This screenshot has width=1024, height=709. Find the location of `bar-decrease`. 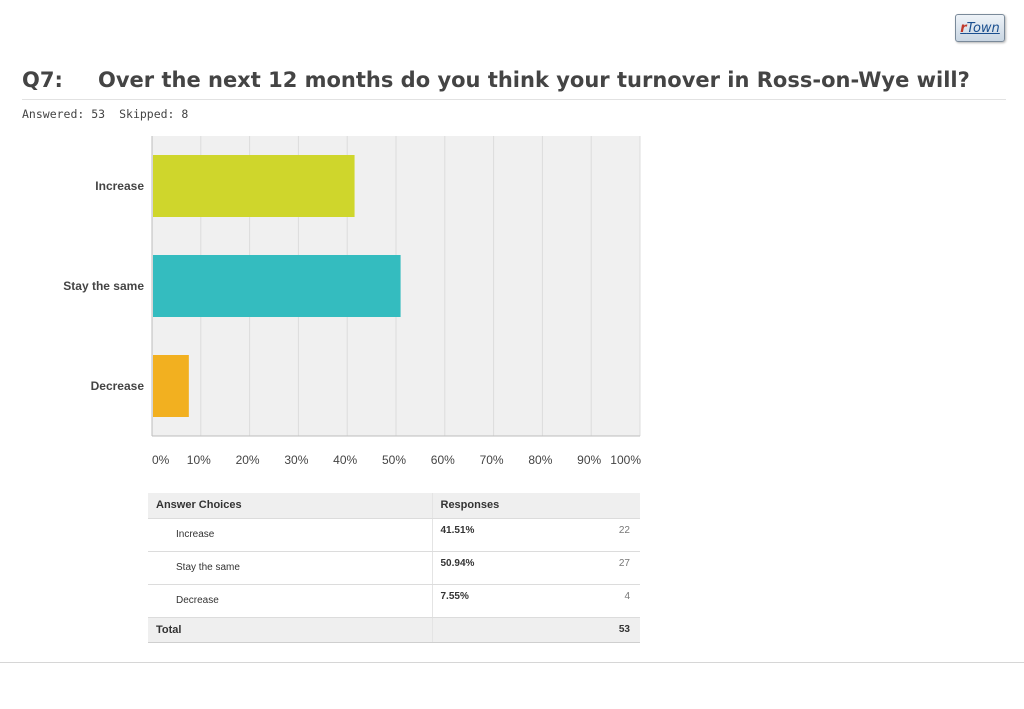

bar-decrease is located at coordinates (171, 386).